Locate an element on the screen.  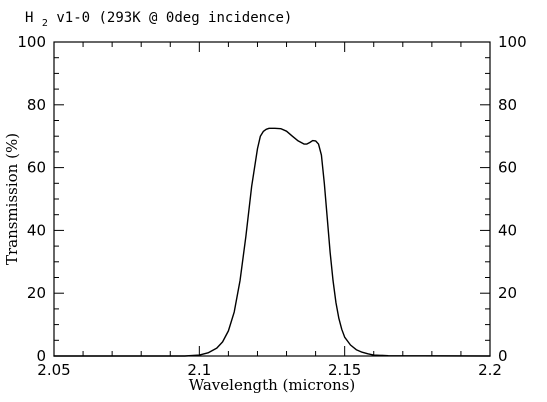
y-tick-label-right: 80 is located at coordinates (507, 105).